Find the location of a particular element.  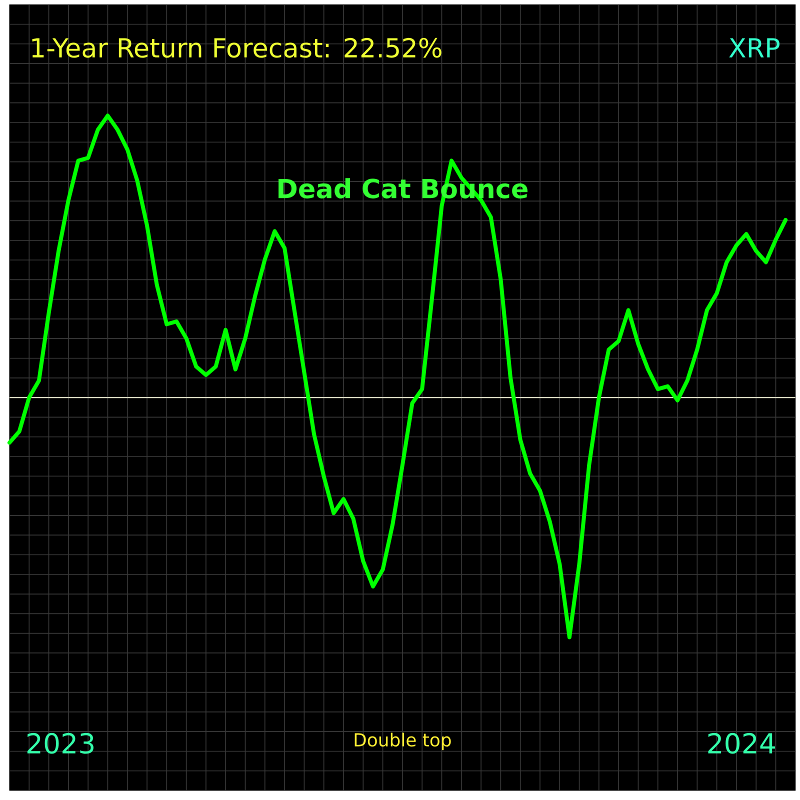

text: Double top is located at coordinates (402, 741).